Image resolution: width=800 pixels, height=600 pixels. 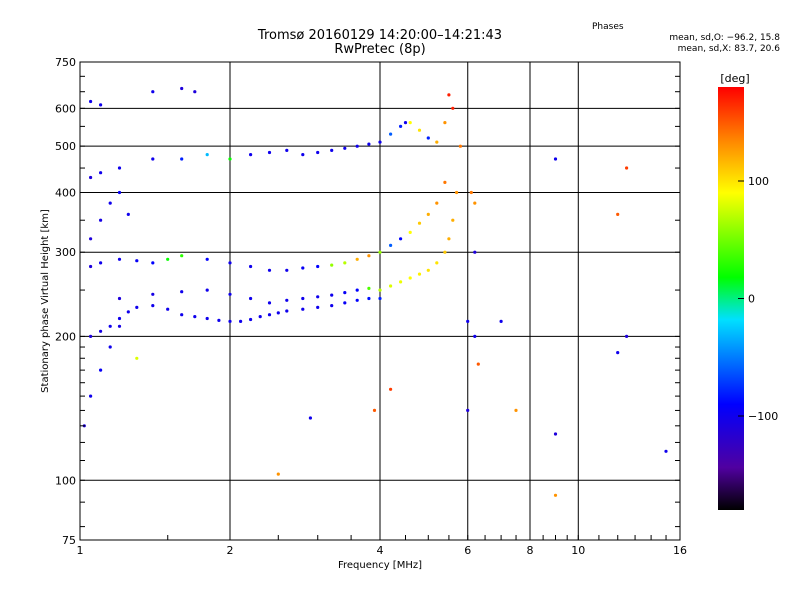 I want to click on x-tick-label: 10, so click(x=578, y=550).